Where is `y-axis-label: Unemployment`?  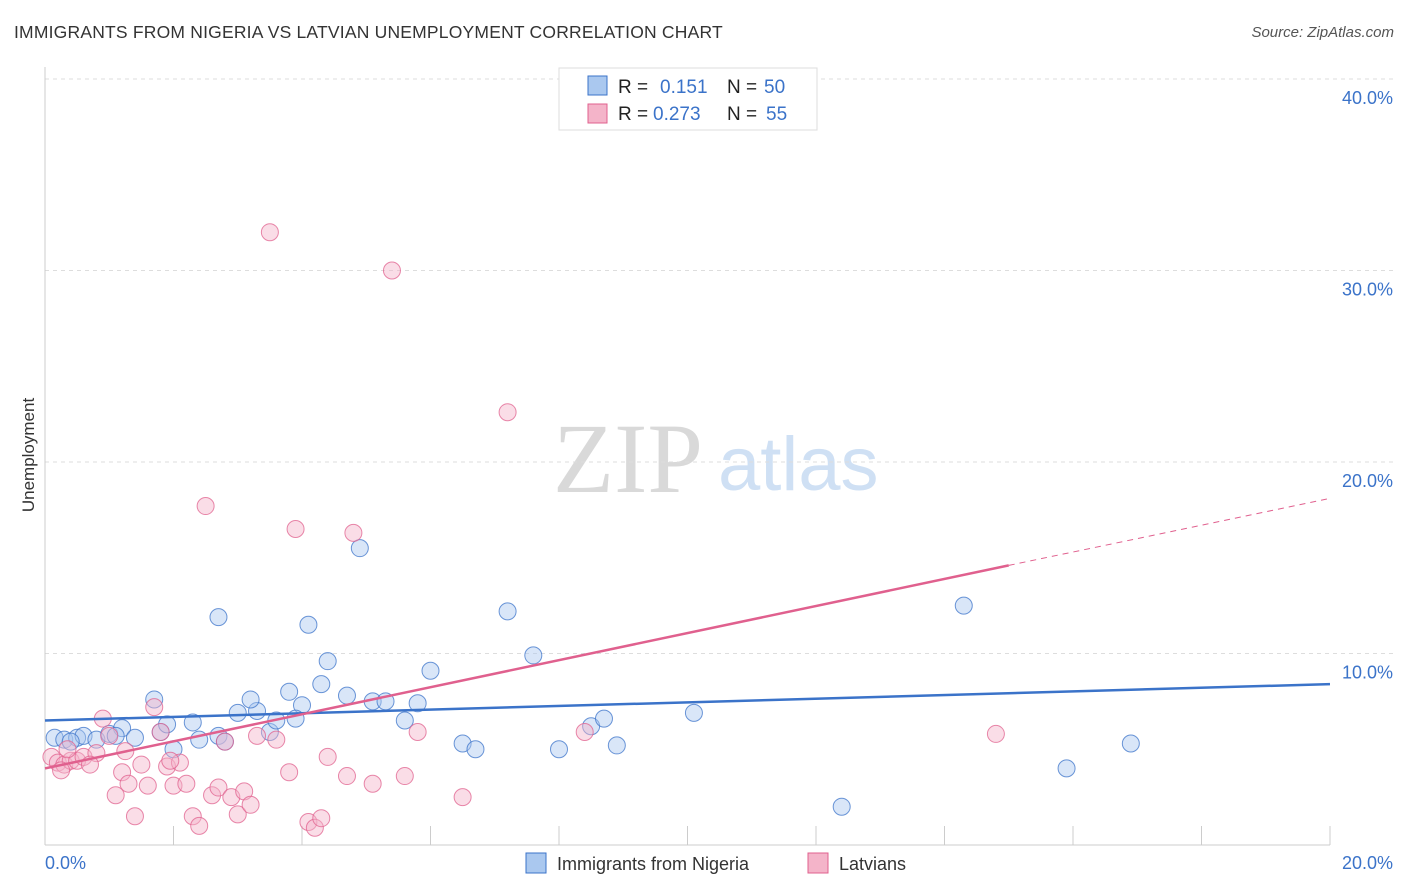 y-axis-label: Unemployment is located at coordinates (28, 455).